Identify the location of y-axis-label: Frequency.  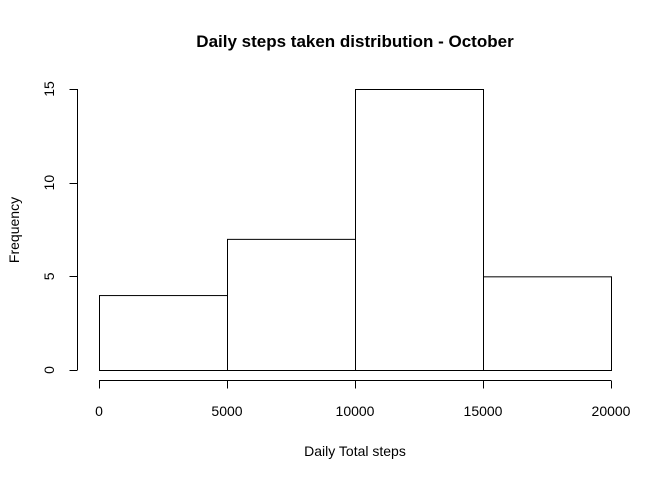
(14, 230).